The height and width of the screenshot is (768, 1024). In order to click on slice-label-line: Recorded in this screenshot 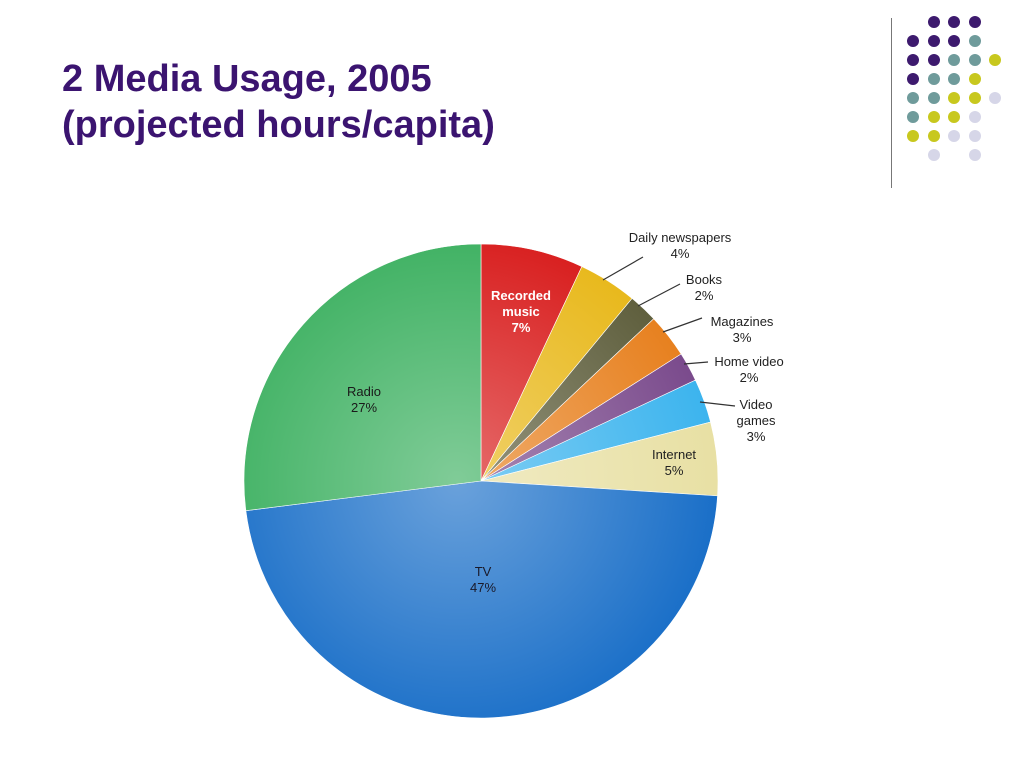, I will do `click(521, 295)`.